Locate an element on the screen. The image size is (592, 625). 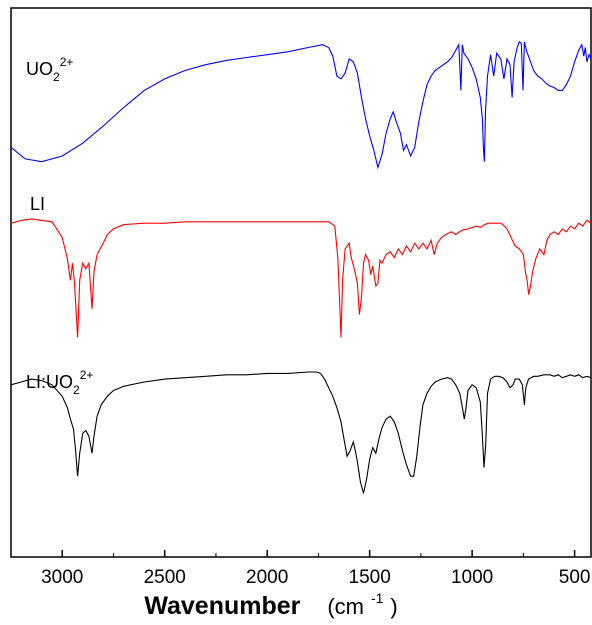
x-axis-unit-exponent: -1 is located at coordinates (377, 598).